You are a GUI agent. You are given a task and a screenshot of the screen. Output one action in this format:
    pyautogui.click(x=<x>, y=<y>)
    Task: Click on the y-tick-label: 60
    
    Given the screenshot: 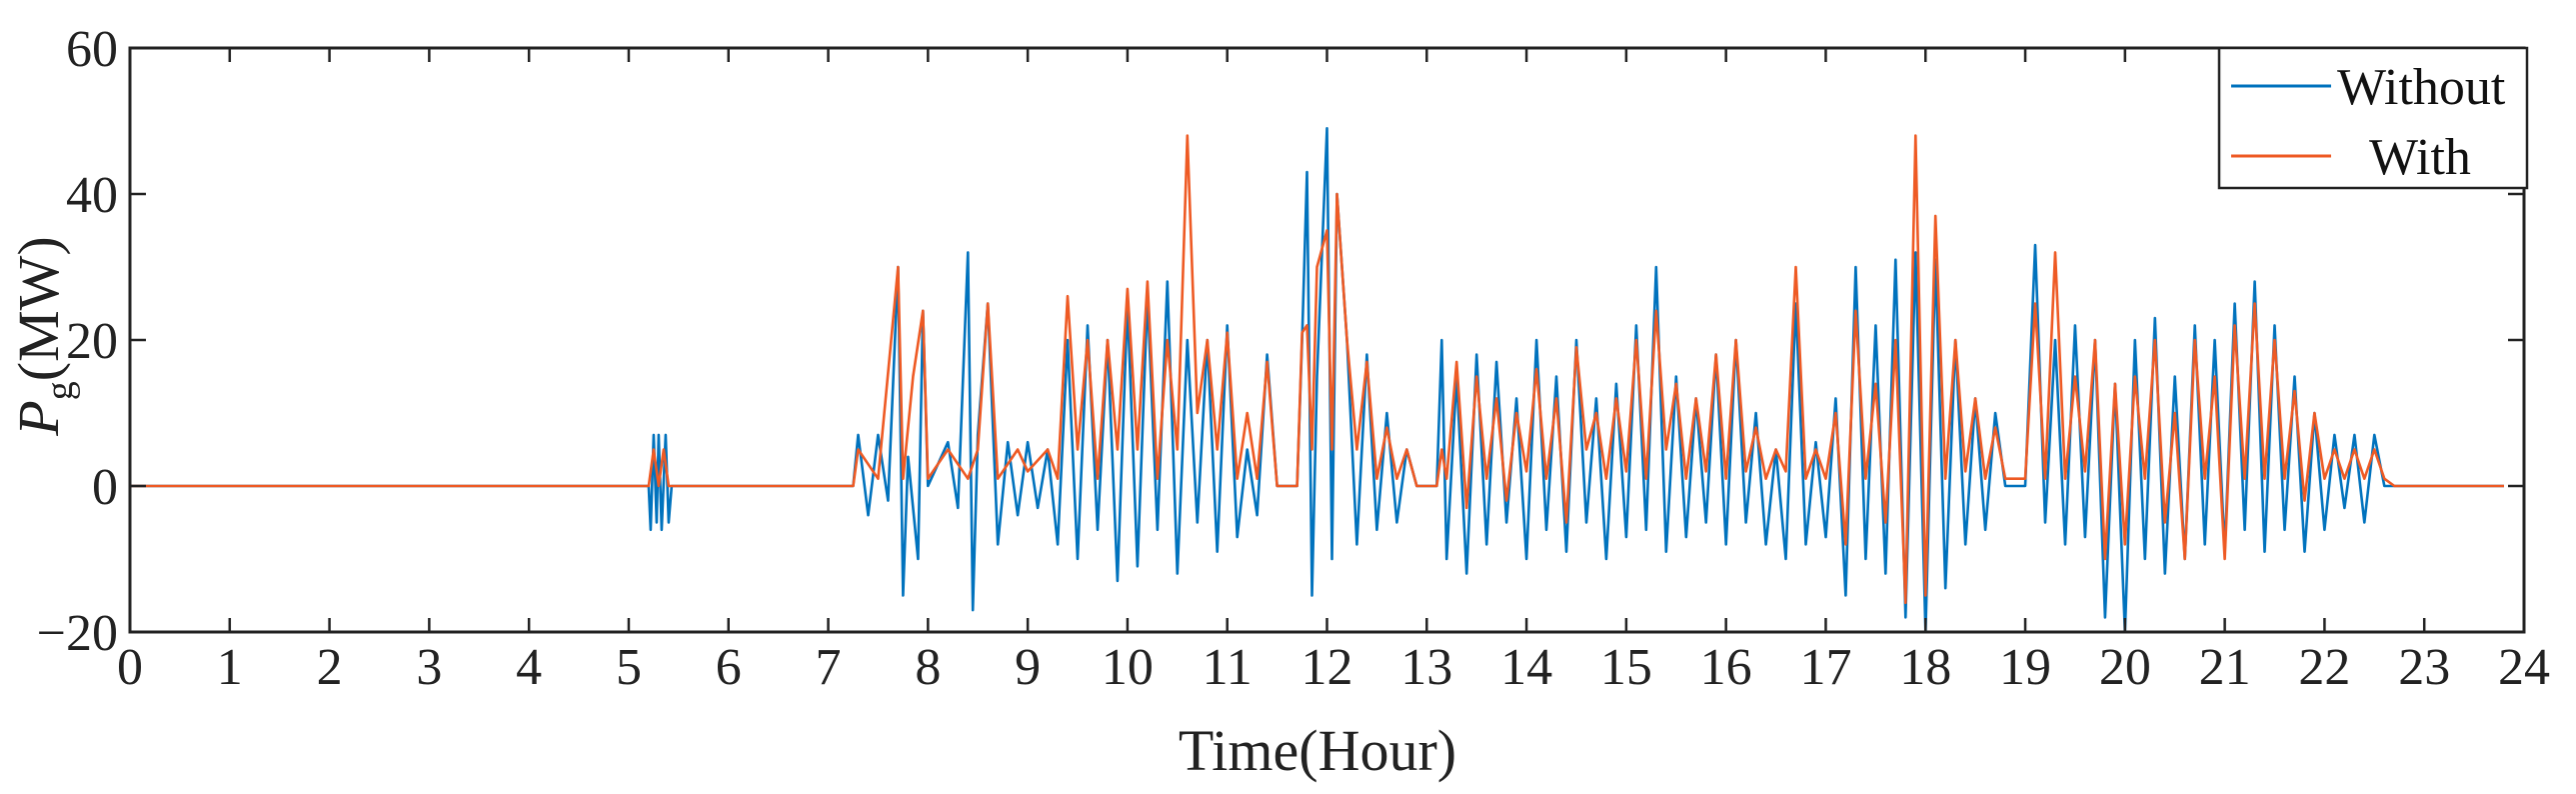 What is the action you would take?
    pyautogui.click(x=92, y=49)
    